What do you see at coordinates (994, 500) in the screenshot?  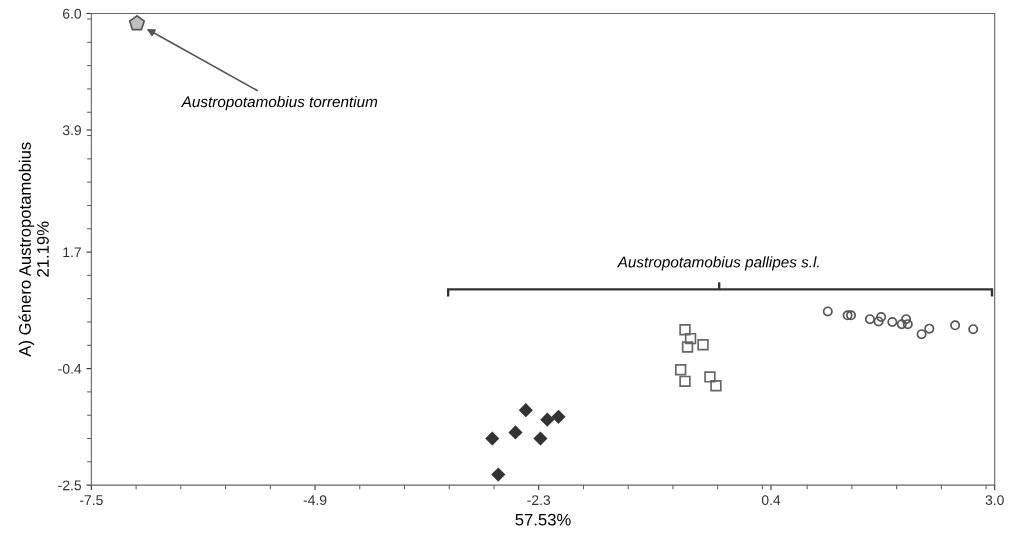 I see `x-tick-label: 3.0` at bounding box center [994, 500].